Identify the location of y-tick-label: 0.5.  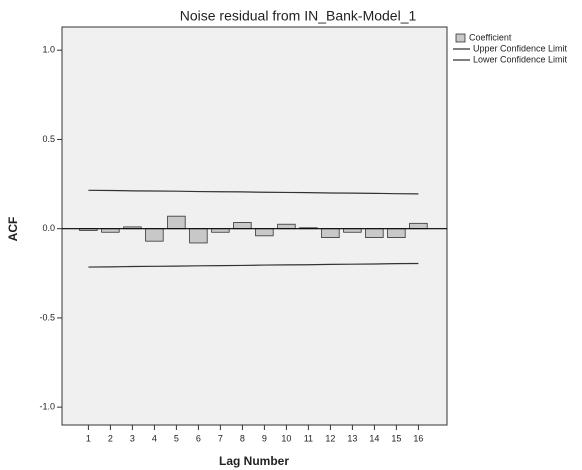
(48, 139).